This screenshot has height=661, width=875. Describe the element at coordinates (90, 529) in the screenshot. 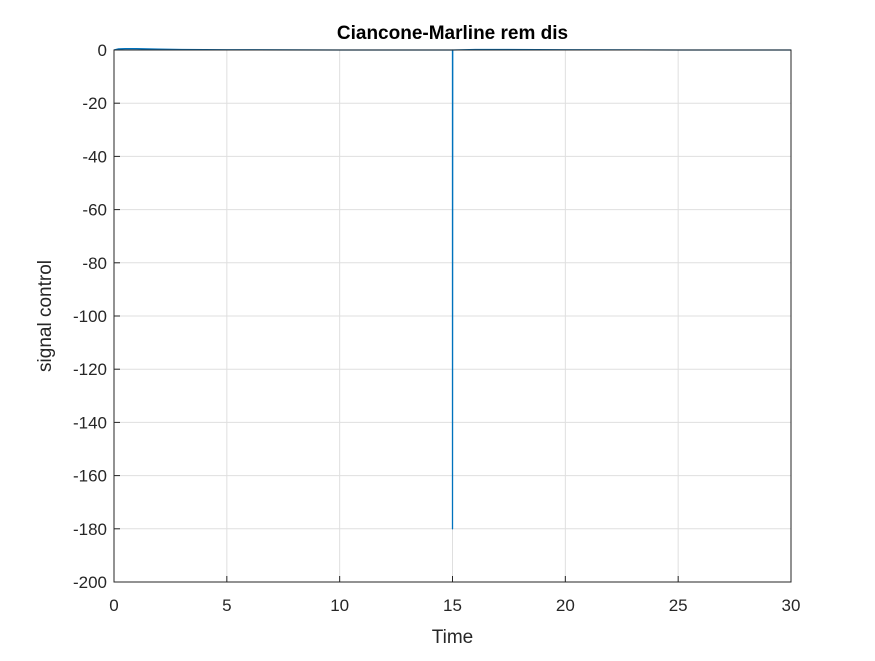

I see `y-tick-label: -180` at that location.